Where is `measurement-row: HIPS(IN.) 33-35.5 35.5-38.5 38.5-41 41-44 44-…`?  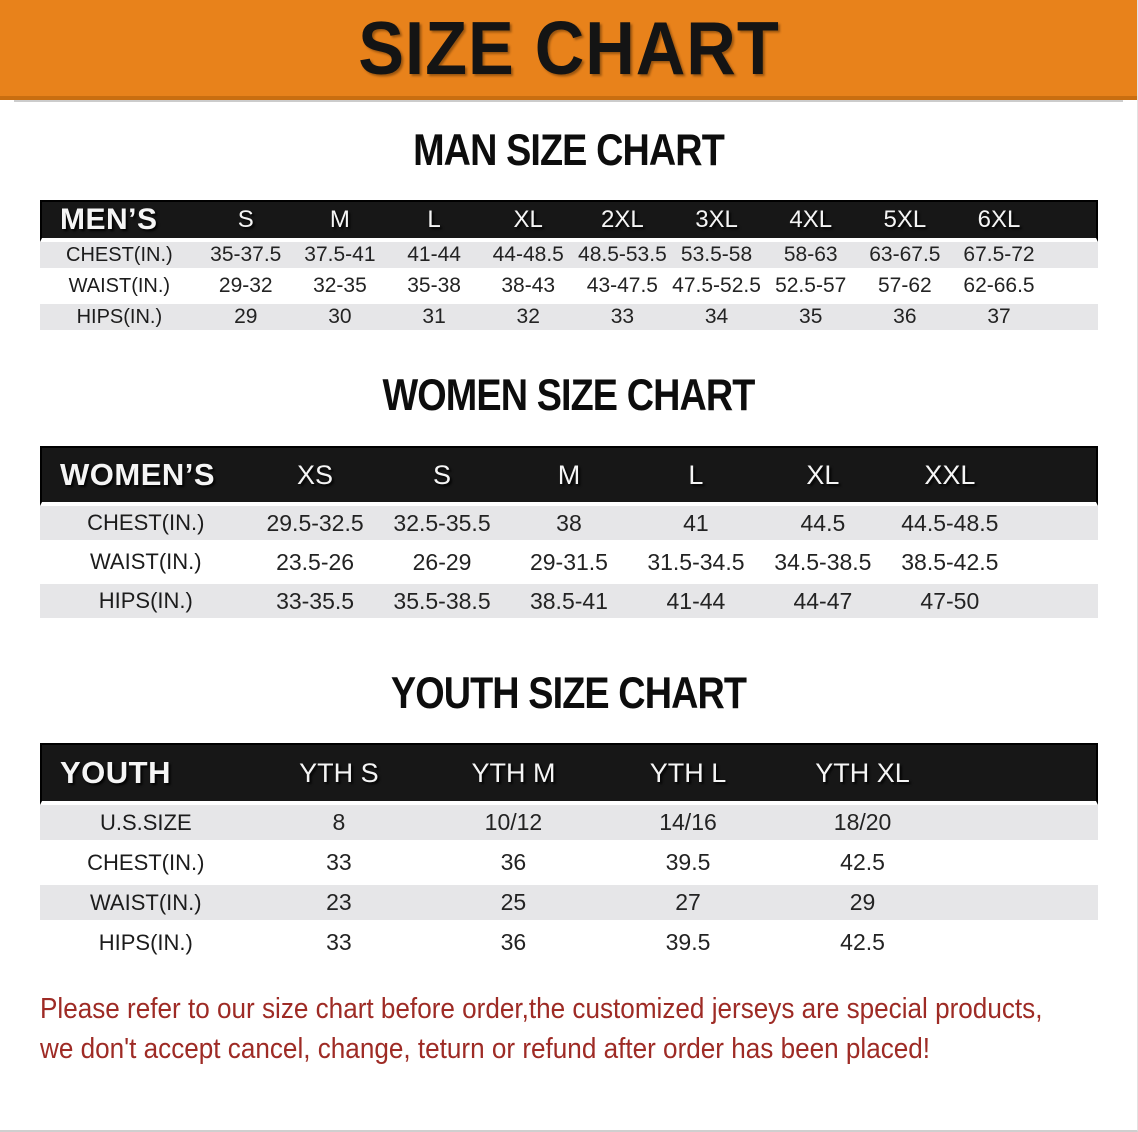
measurement-row: HIPS(IN.) 33-35.5 35.5-38.5 38.5-41 41-44 44-… is located at coordinates (569, 603).